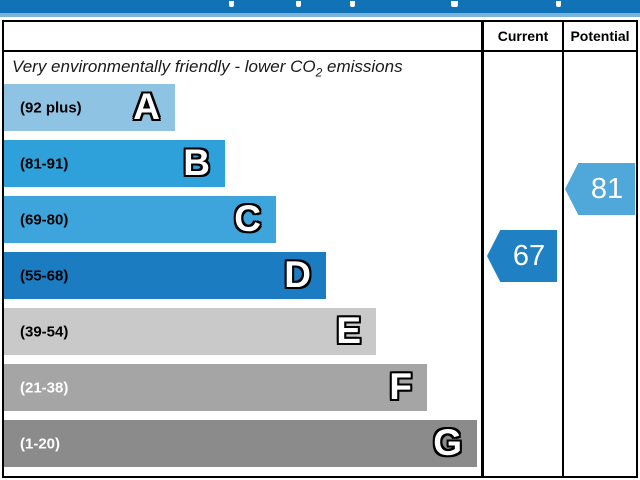 This screenshot has height=480, width=640. What do you see at coordinates (529, 255) in the screenshot?
I see `current-rating-value: 67` at bounding box center [529, 255].